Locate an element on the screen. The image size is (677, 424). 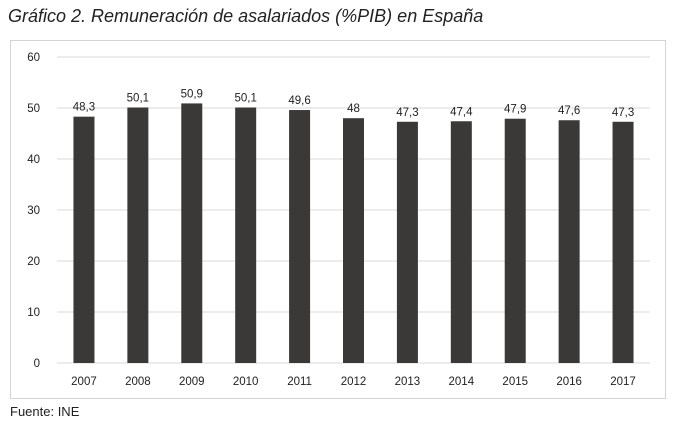
x-tick-label: 2015 is located at coordinates (515, 382).